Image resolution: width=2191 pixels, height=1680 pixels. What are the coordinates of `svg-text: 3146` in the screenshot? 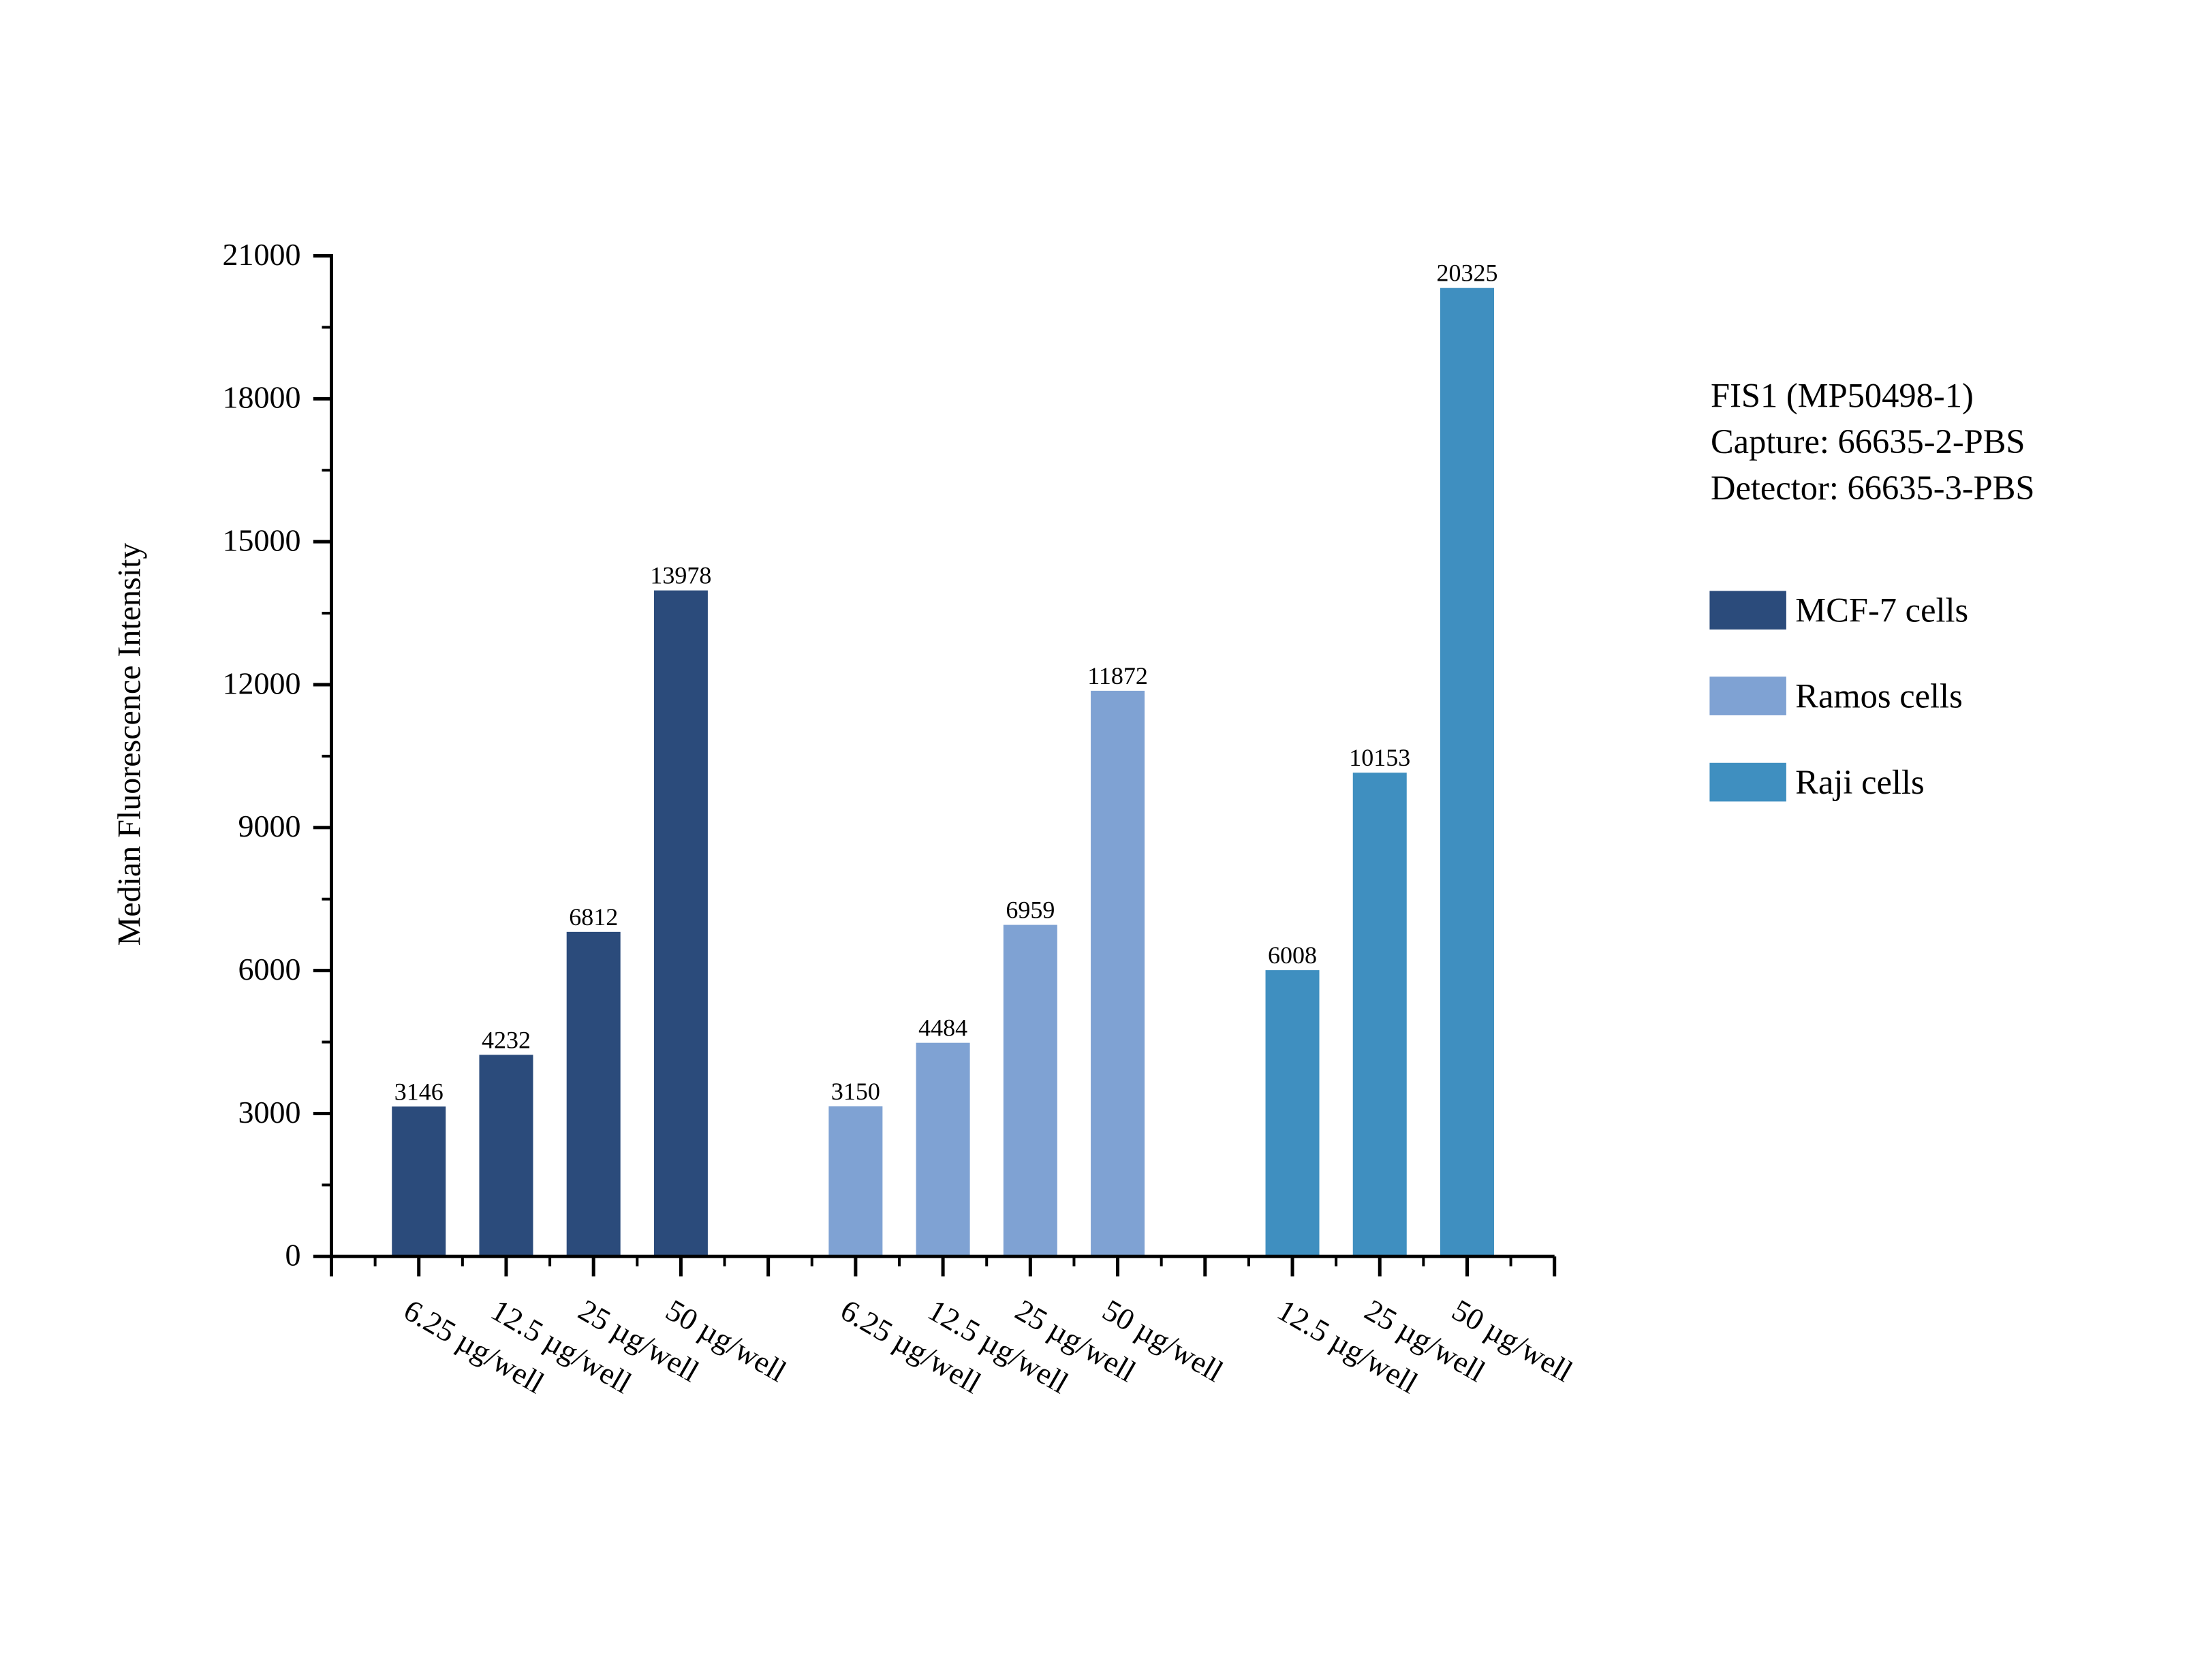 It's located at (419, 1091).